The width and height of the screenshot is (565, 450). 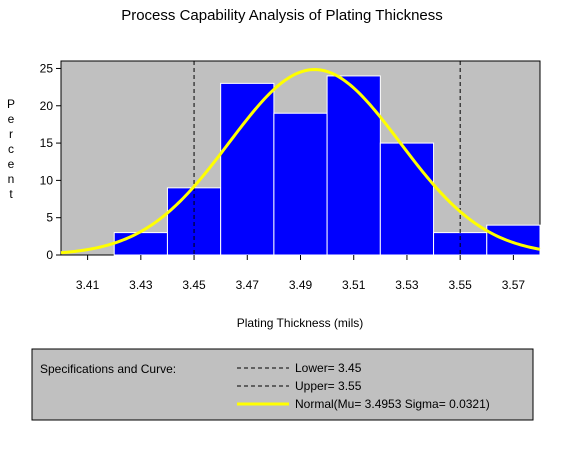 What do you see at coordinates (353, 165) in the screenshot?
I see `bar-3.51` at bounding box center [353, 165].